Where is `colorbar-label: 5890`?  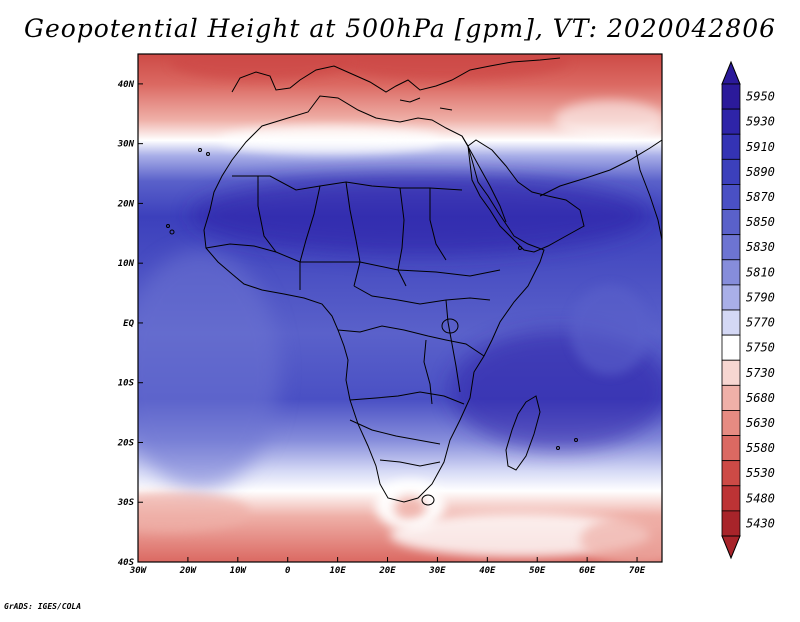
colorbar-label: 5890 is located at coordinates (760, 172).